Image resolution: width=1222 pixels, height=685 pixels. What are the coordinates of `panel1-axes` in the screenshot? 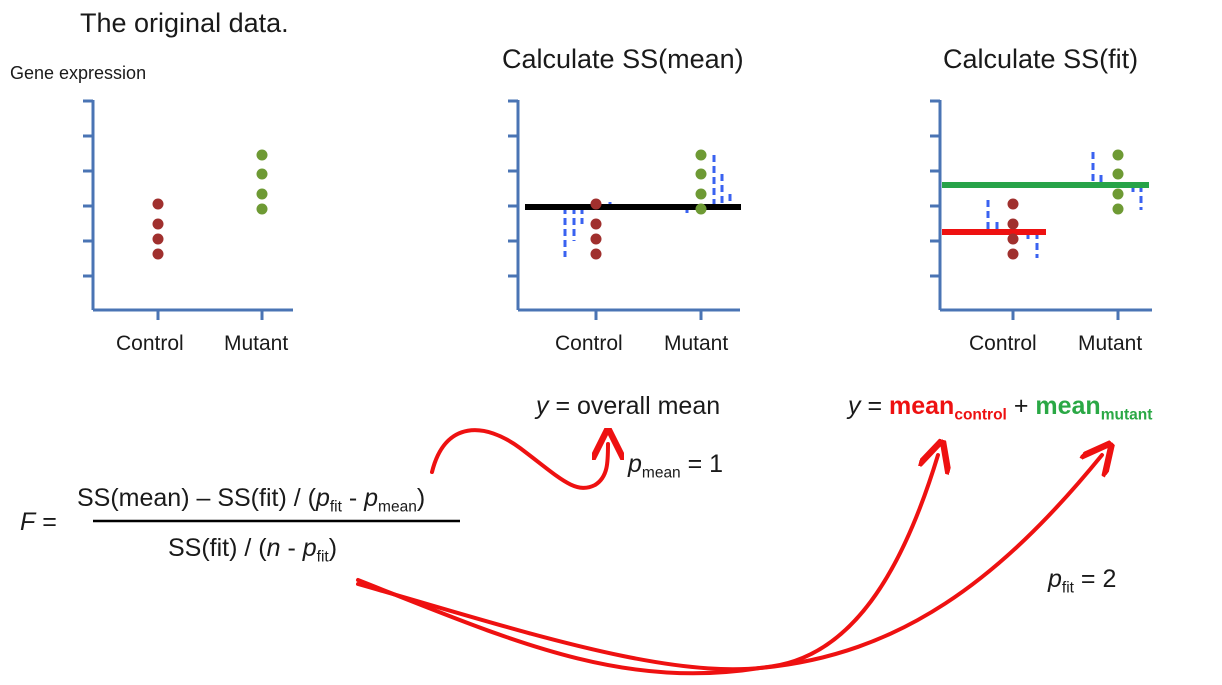 It's located at (188, 209).